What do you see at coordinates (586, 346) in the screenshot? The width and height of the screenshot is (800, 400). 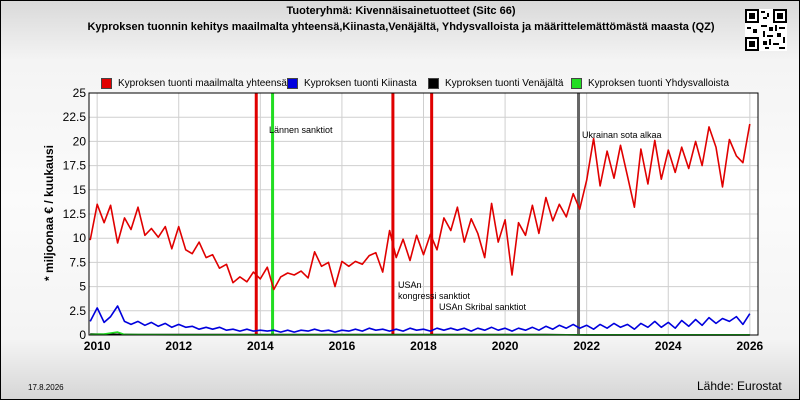 I see `x-tick-label: 2022` at bounding box center [586, 346].